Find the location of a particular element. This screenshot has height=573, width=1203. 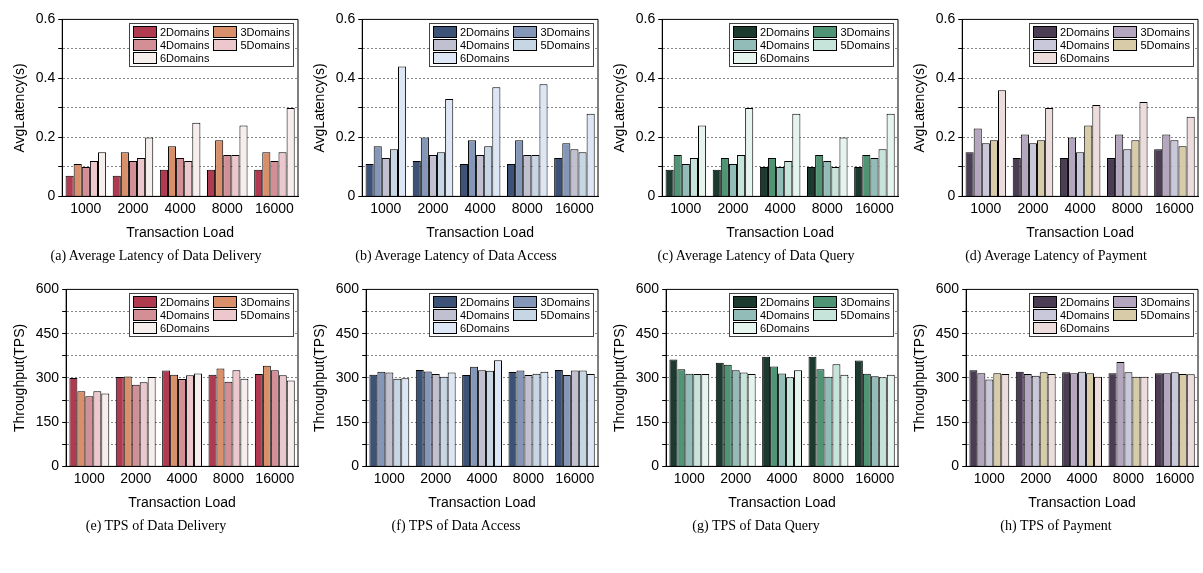

text: (f) TPS of Data Access is located at coordinates (456, 526).